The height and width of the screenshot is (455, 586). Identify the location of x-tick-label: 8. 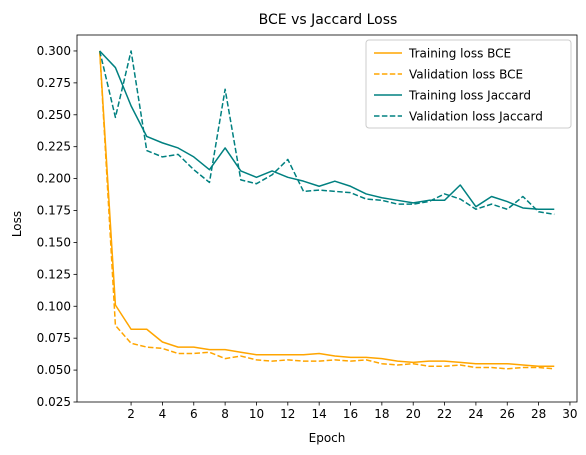
(225, 414).